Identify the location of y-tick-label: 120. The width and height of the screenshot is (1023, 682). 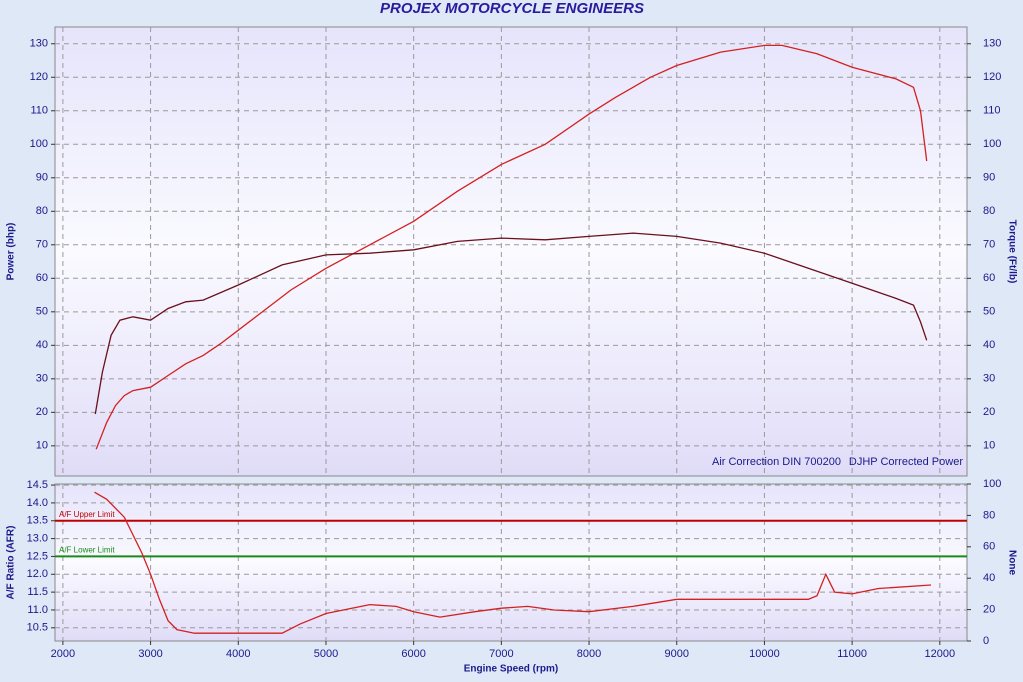
(39, 77).